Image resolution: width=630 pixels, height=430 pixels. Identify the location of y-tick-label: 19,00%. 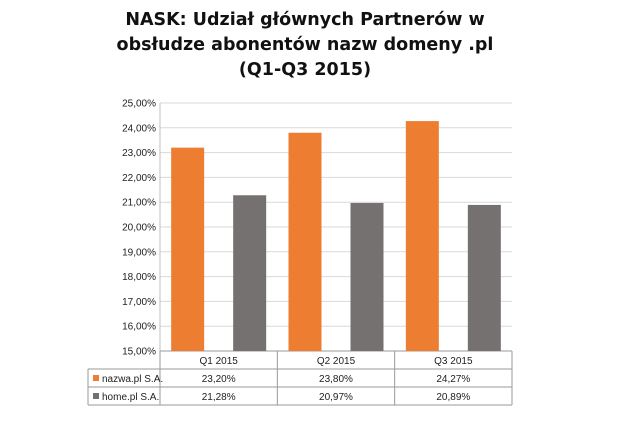
(139, 252).